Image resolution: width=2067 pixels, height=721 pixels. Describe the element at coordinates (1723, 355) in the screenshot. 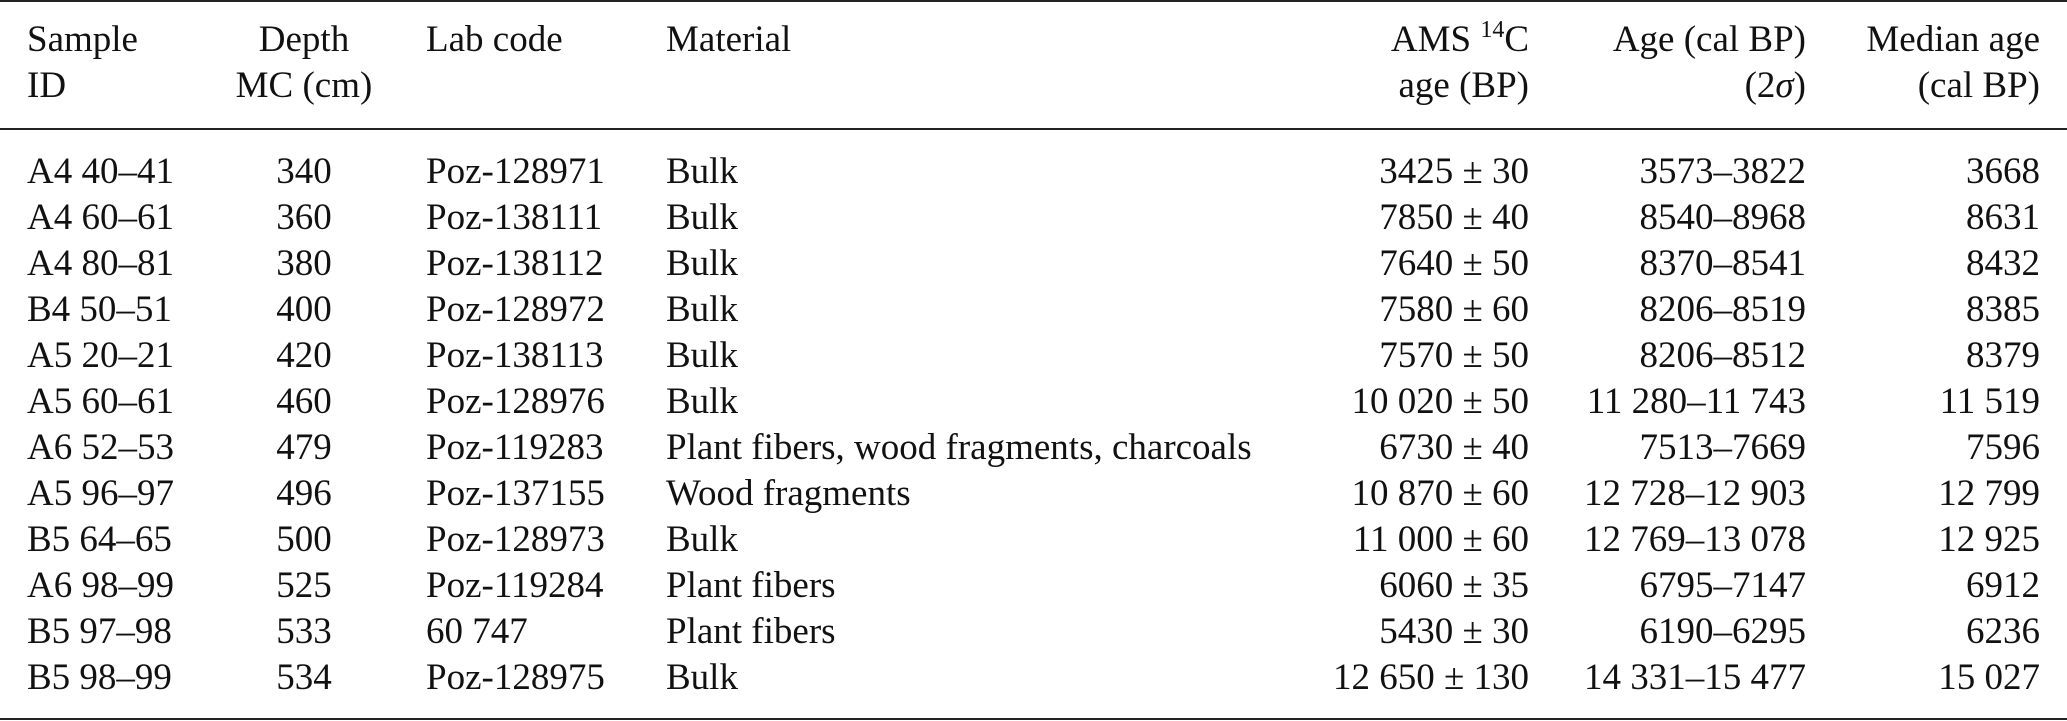

I see `cell-cal-age-range: 8206–8512` at that location.